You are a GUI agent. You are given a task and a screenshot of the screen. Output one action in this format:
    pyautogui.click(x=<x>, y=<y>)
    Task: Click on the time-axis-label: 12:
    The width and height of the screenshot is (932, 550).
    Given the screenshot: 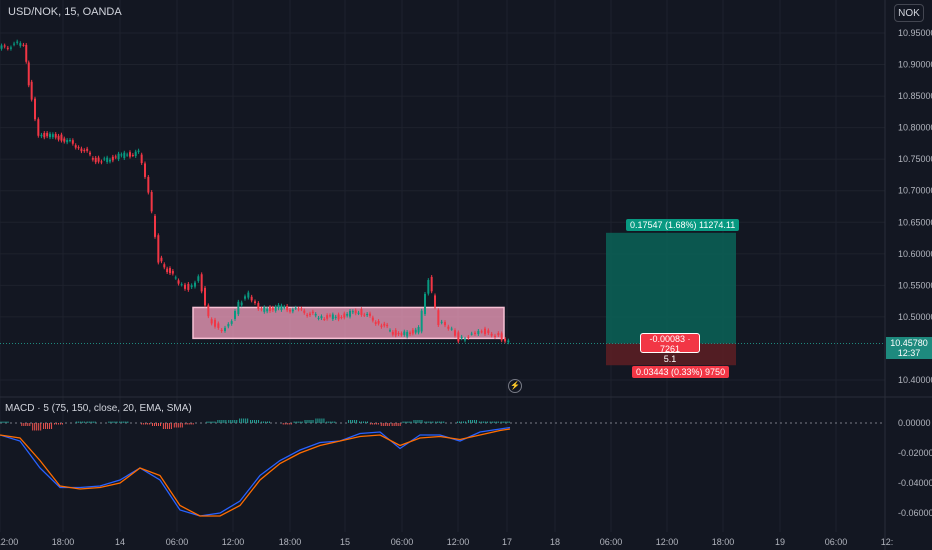 What is the action you would take?
    pyautogui.click(x=887, y=542)
    